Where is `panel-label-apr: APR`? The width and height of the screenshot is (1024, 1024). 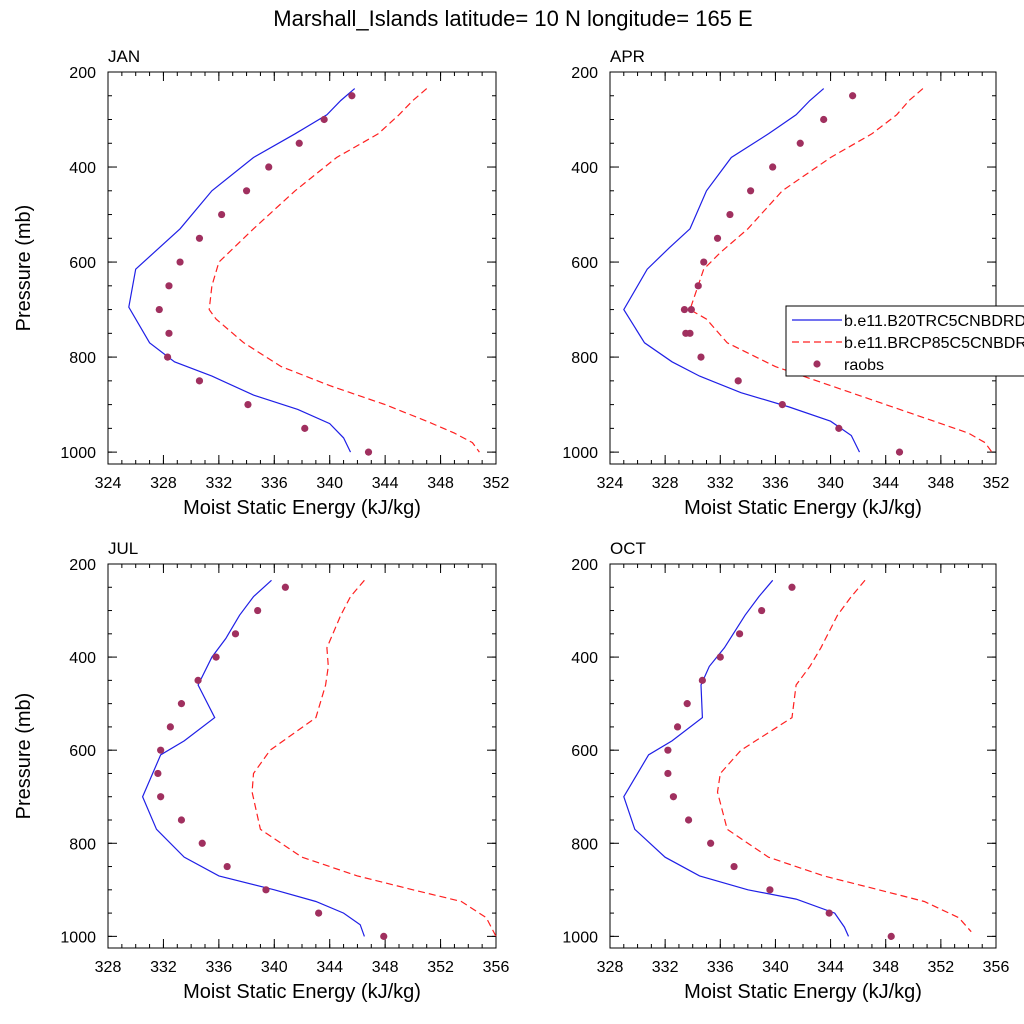
panel-label-apr: APR is located at coordinates (627, 56).